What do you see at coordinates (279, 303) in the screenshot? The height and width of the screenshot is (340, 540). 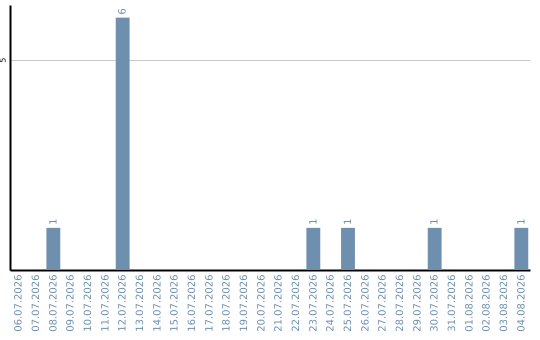 I see `x-tick-label: 21.07.2026` at bounding box center [279, 303].